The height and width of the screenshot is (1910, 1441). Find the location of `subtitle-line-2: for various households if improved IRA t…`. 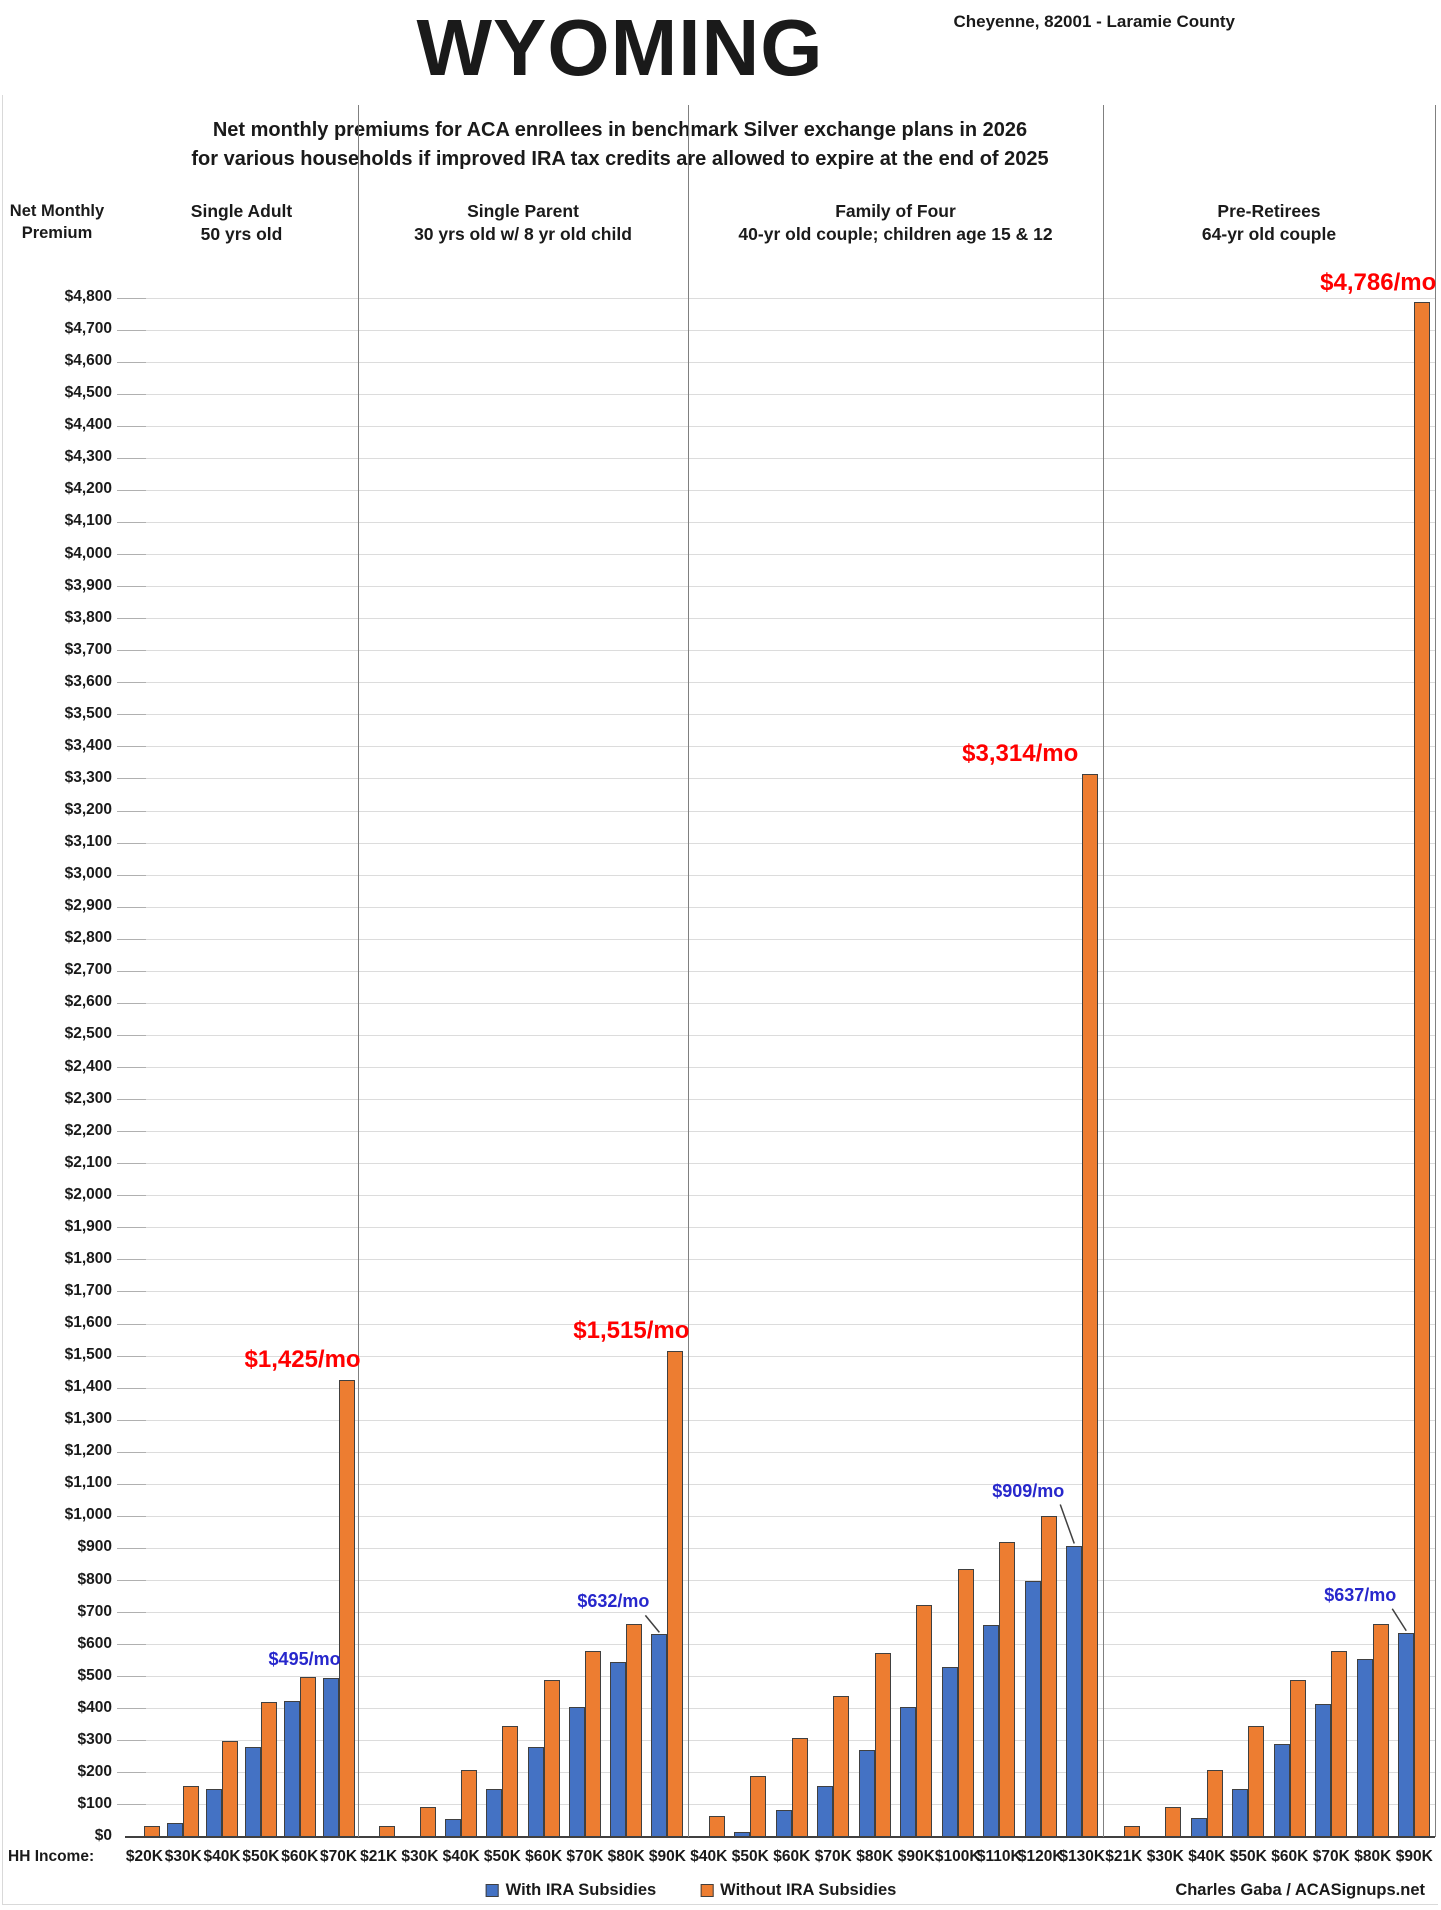

subtitle-line-2: for various households if improved IRA t… is located at coordinates (620, 159).